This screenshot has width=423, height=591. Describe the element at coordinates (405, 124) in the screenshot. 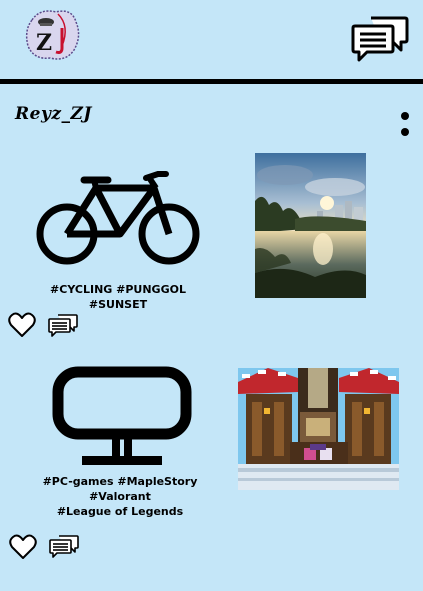

I see `kebab-menu-icon` at that location.